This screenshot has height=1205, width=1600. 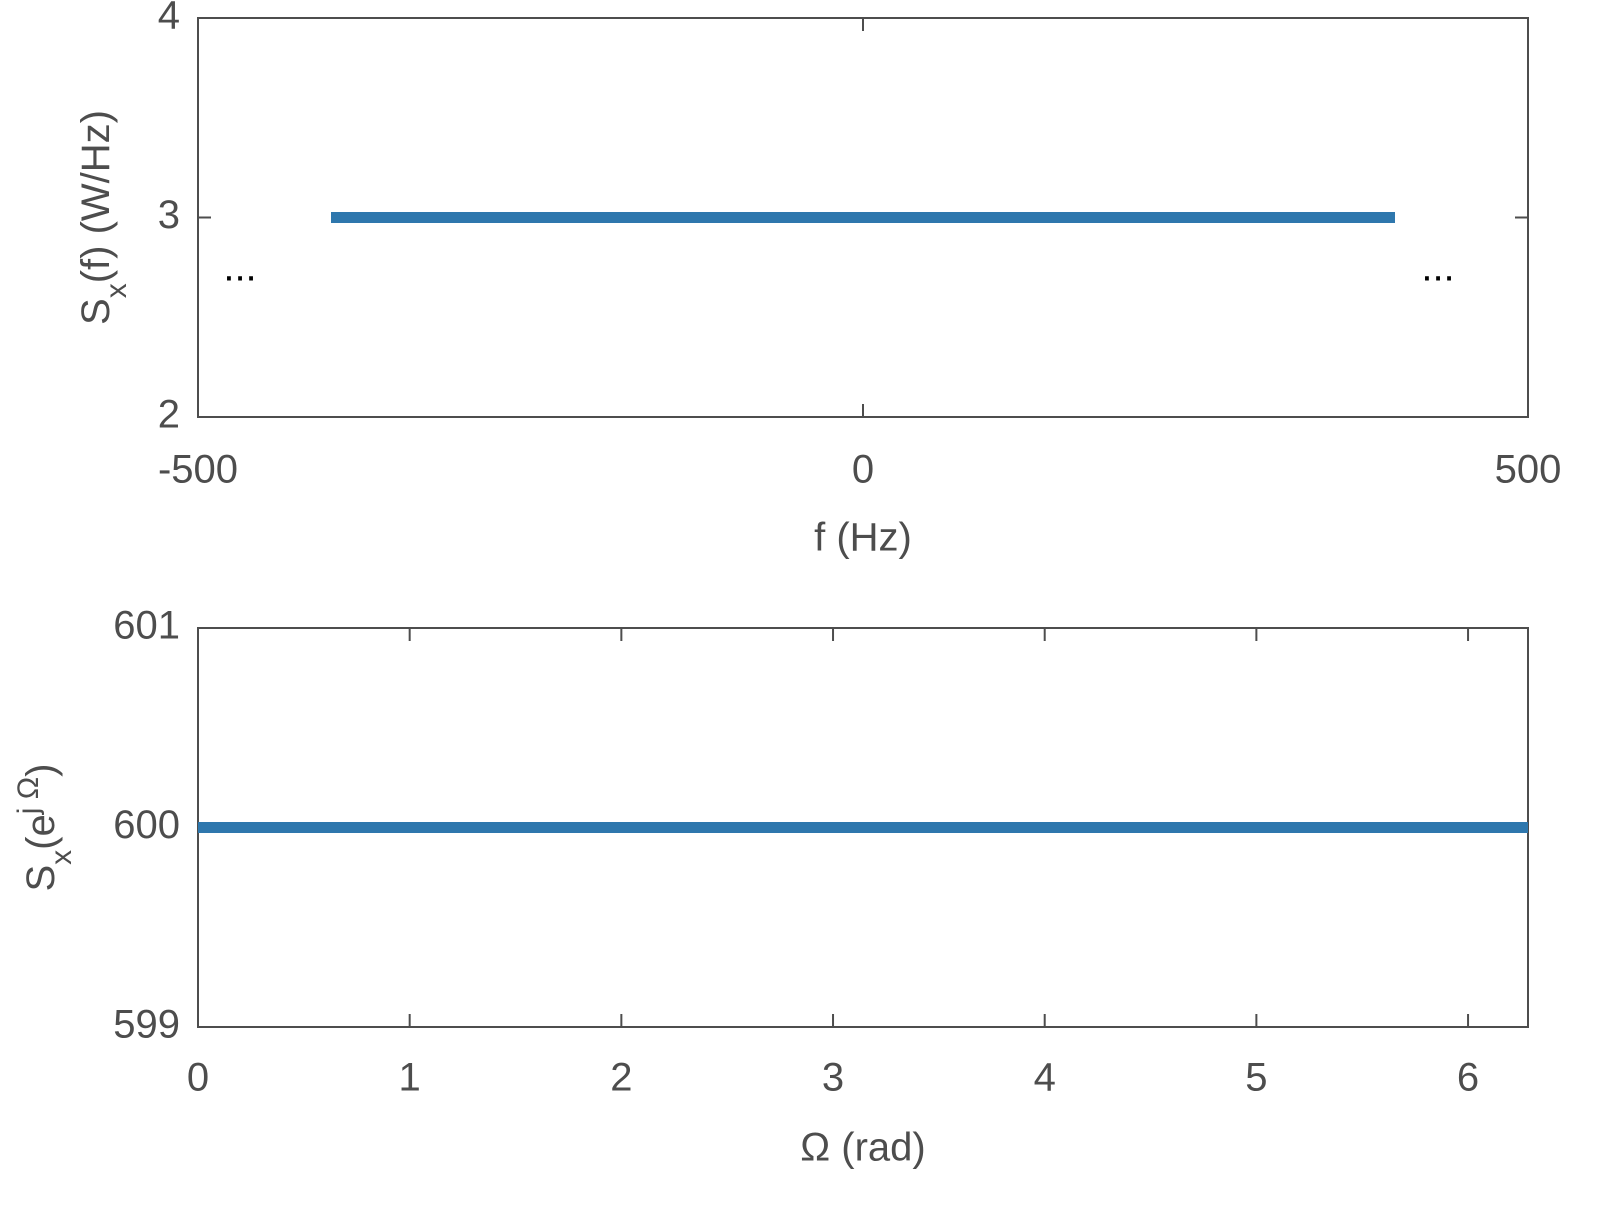 I want to click on y-label-part: j Ω, so click(x=28, y=796).